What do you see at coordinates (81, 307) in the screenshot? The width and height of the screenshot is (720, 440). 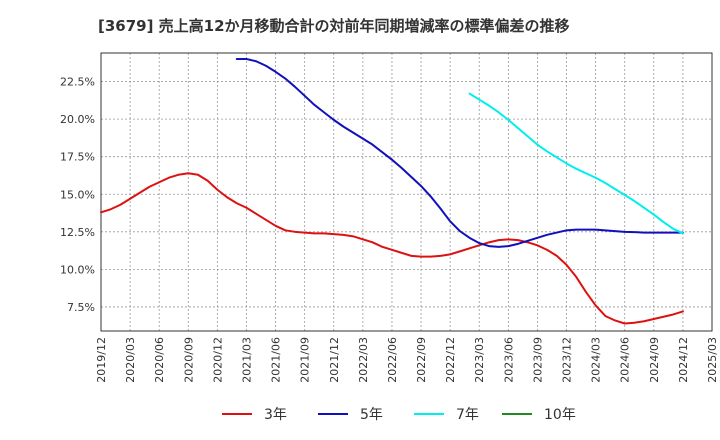 I see `y-tick-label: 7.5%` at bounding box center [81, 307].